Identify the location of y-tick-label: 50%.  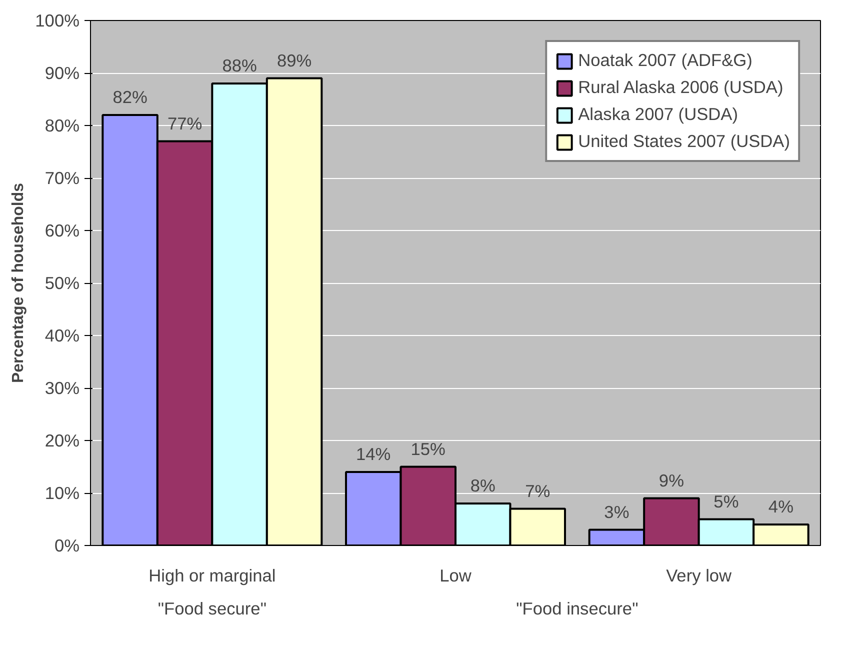
(62, 283).